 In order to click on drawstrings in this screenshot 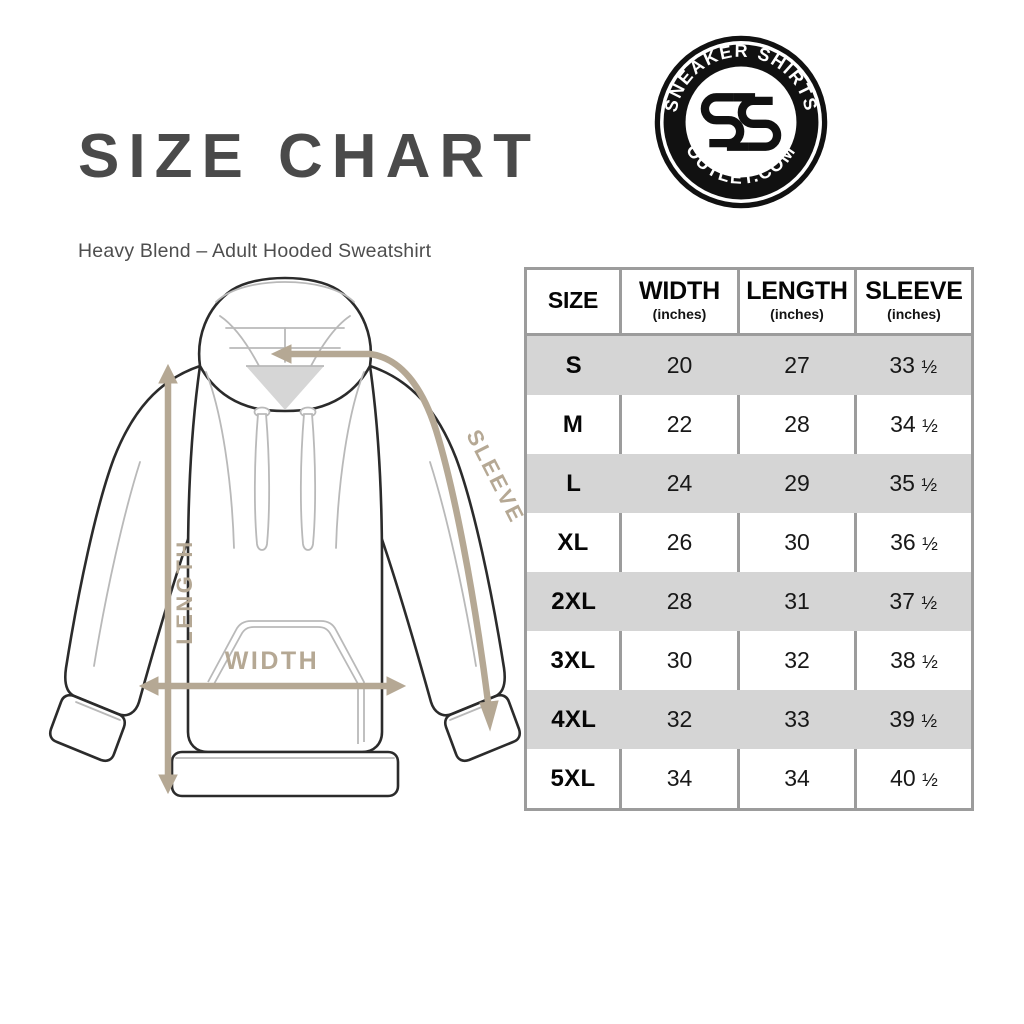, I will do `click(285, 478)`.